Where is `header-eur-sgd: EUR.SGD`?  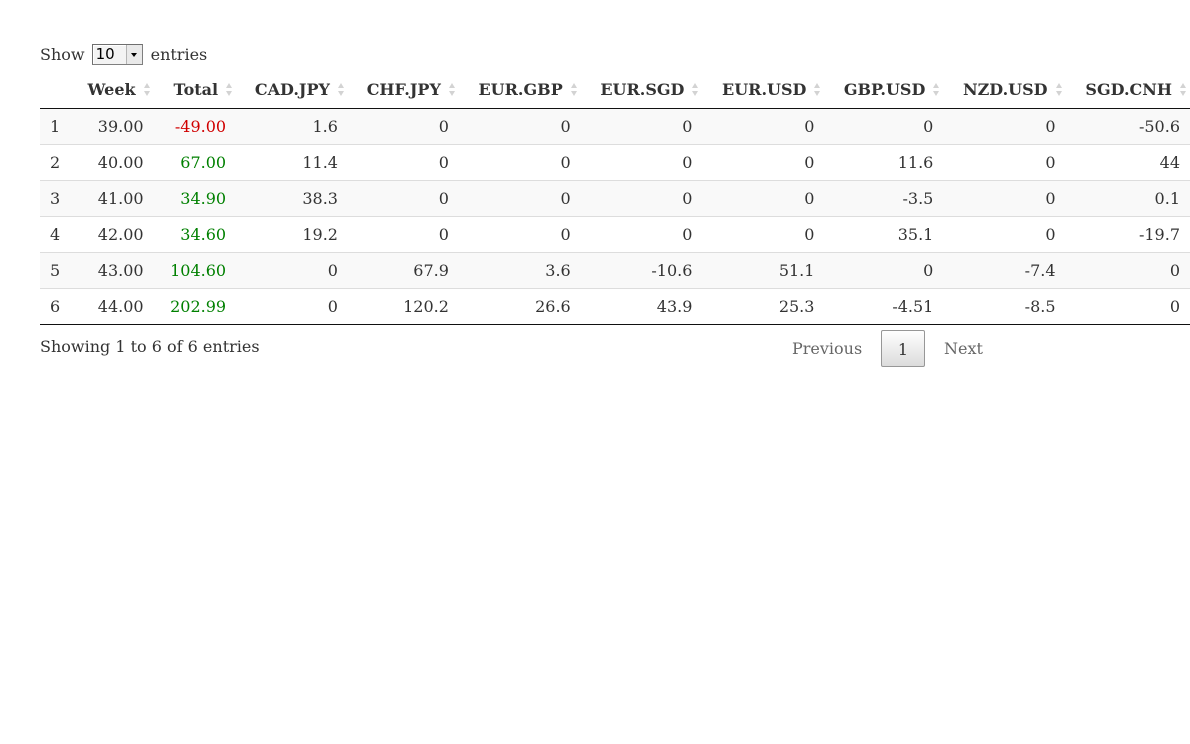 header-eur-sgd: EUR.SGD is located at coordinates (641, 90).